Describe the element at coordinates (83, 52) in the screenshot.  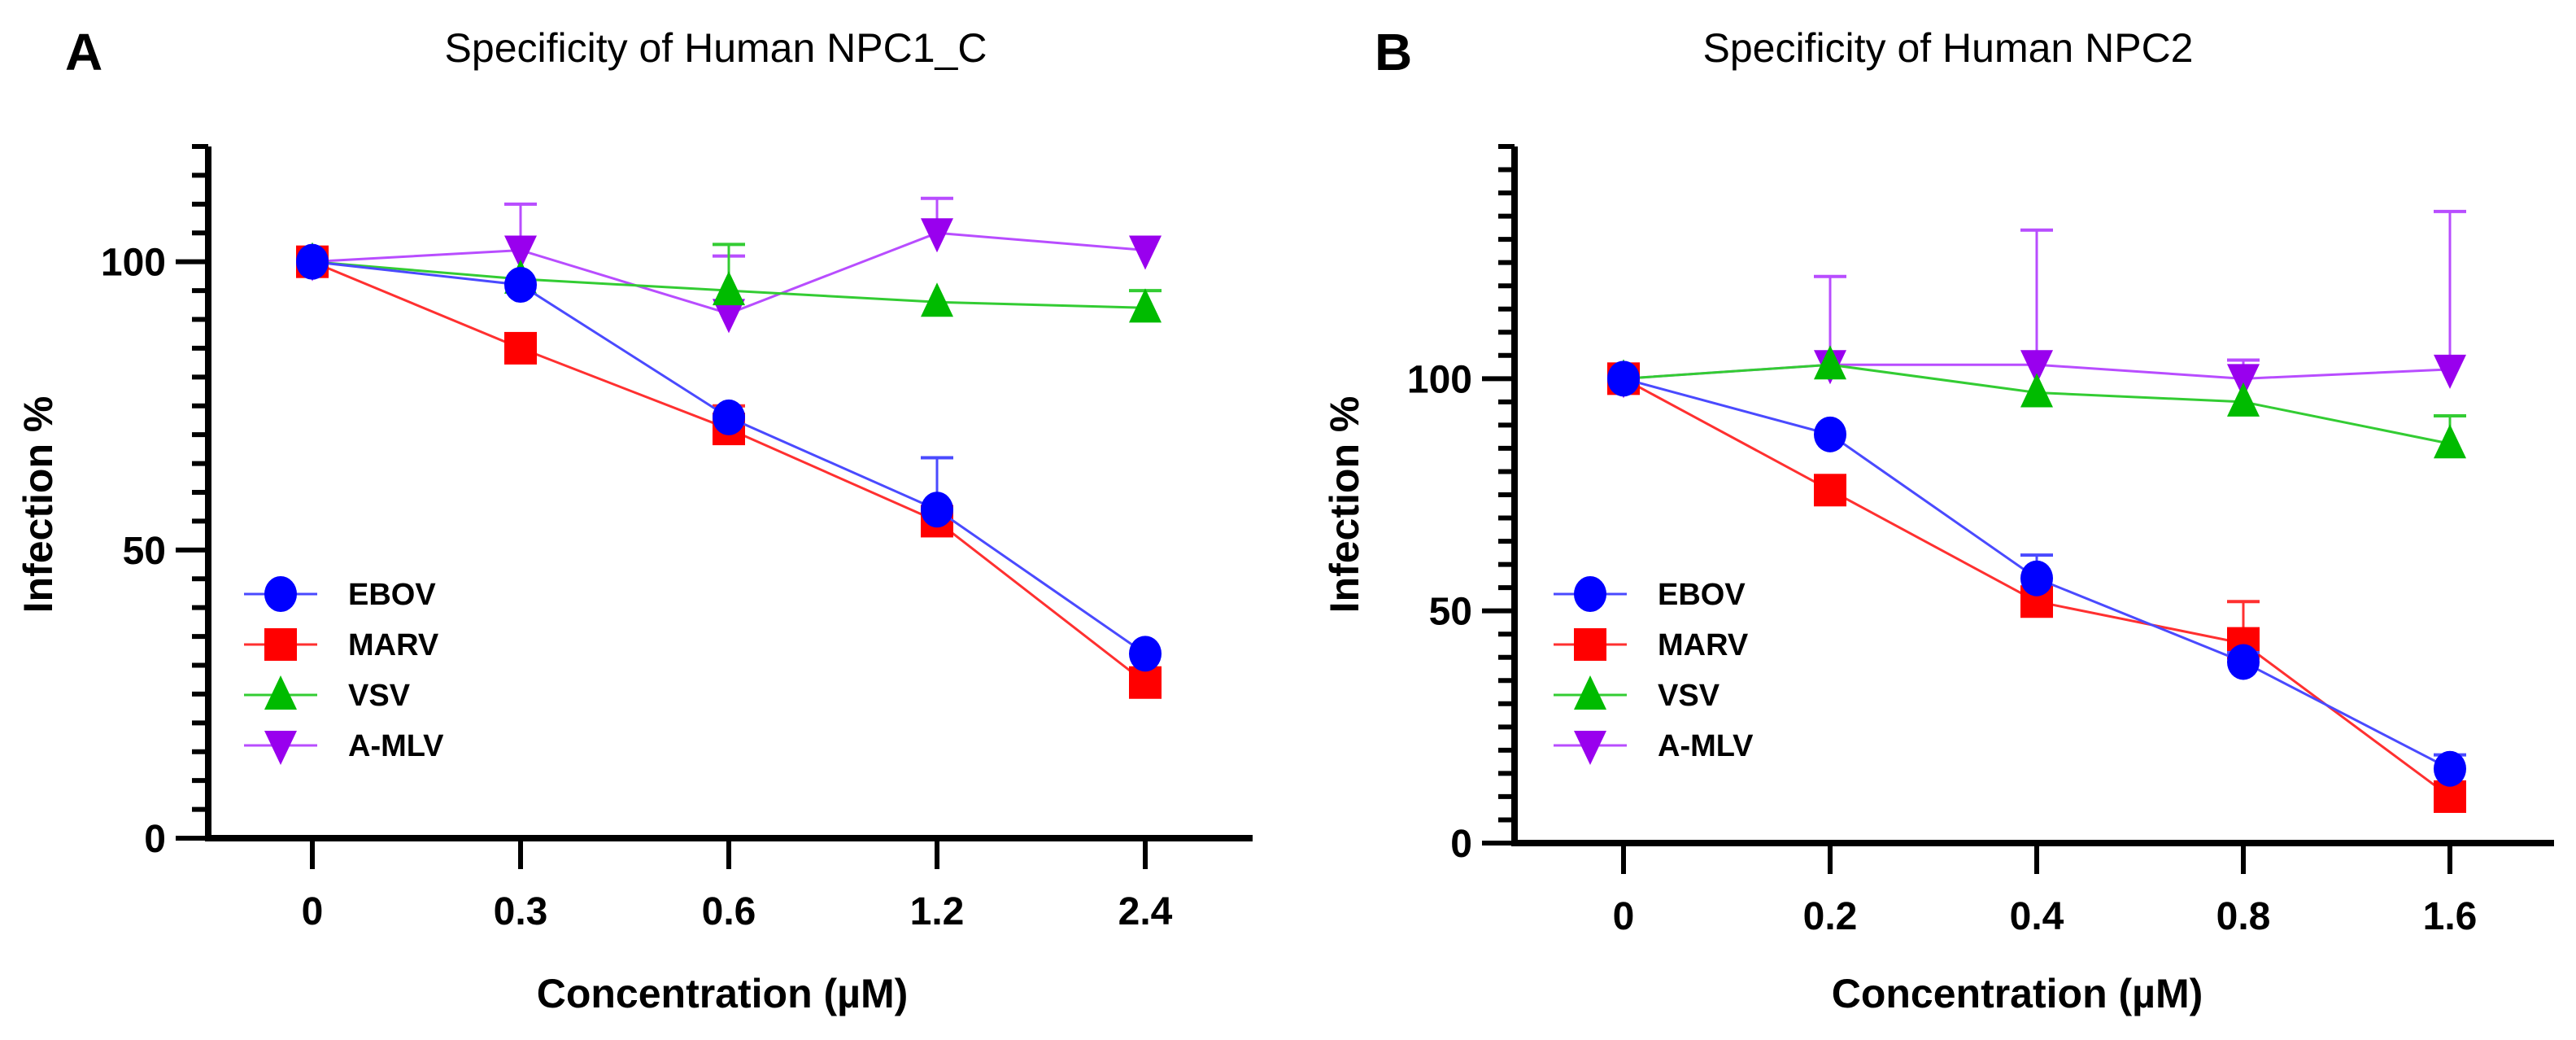
I see `panel-letter: A` at that location.